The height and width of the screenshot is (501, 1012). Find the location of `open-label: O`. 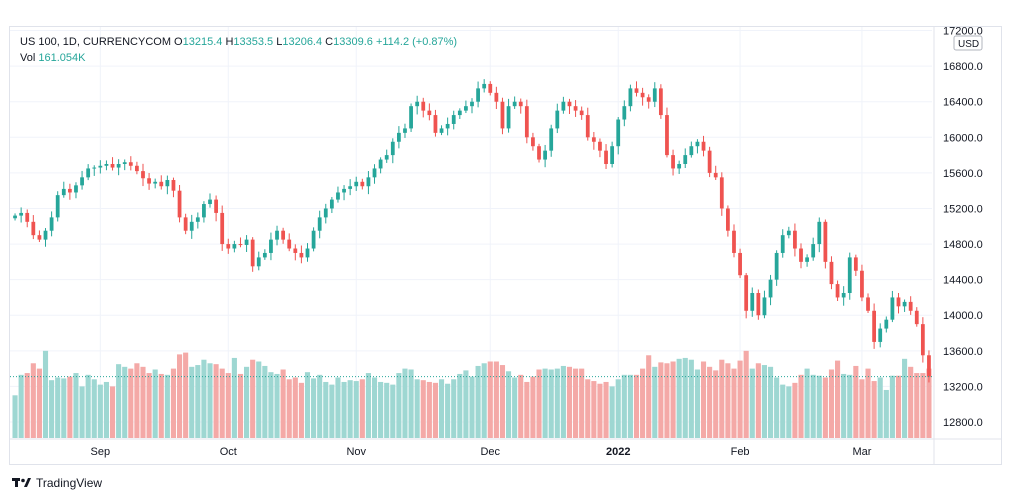

open-label: O is located at coordinates (178, 42).